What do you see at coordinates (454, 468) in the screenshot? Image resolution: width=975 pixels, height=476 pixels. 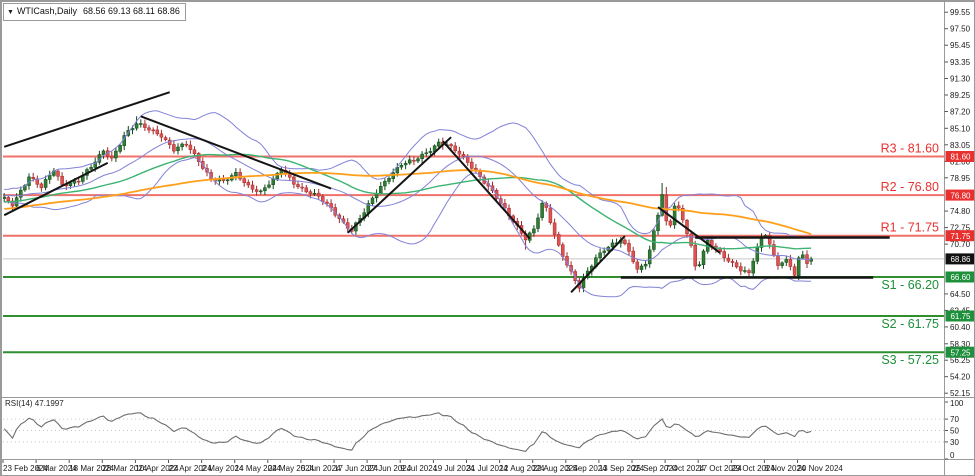 I see `date-tick-label: 19 Jul 2024` at bounding box center [454, 468].